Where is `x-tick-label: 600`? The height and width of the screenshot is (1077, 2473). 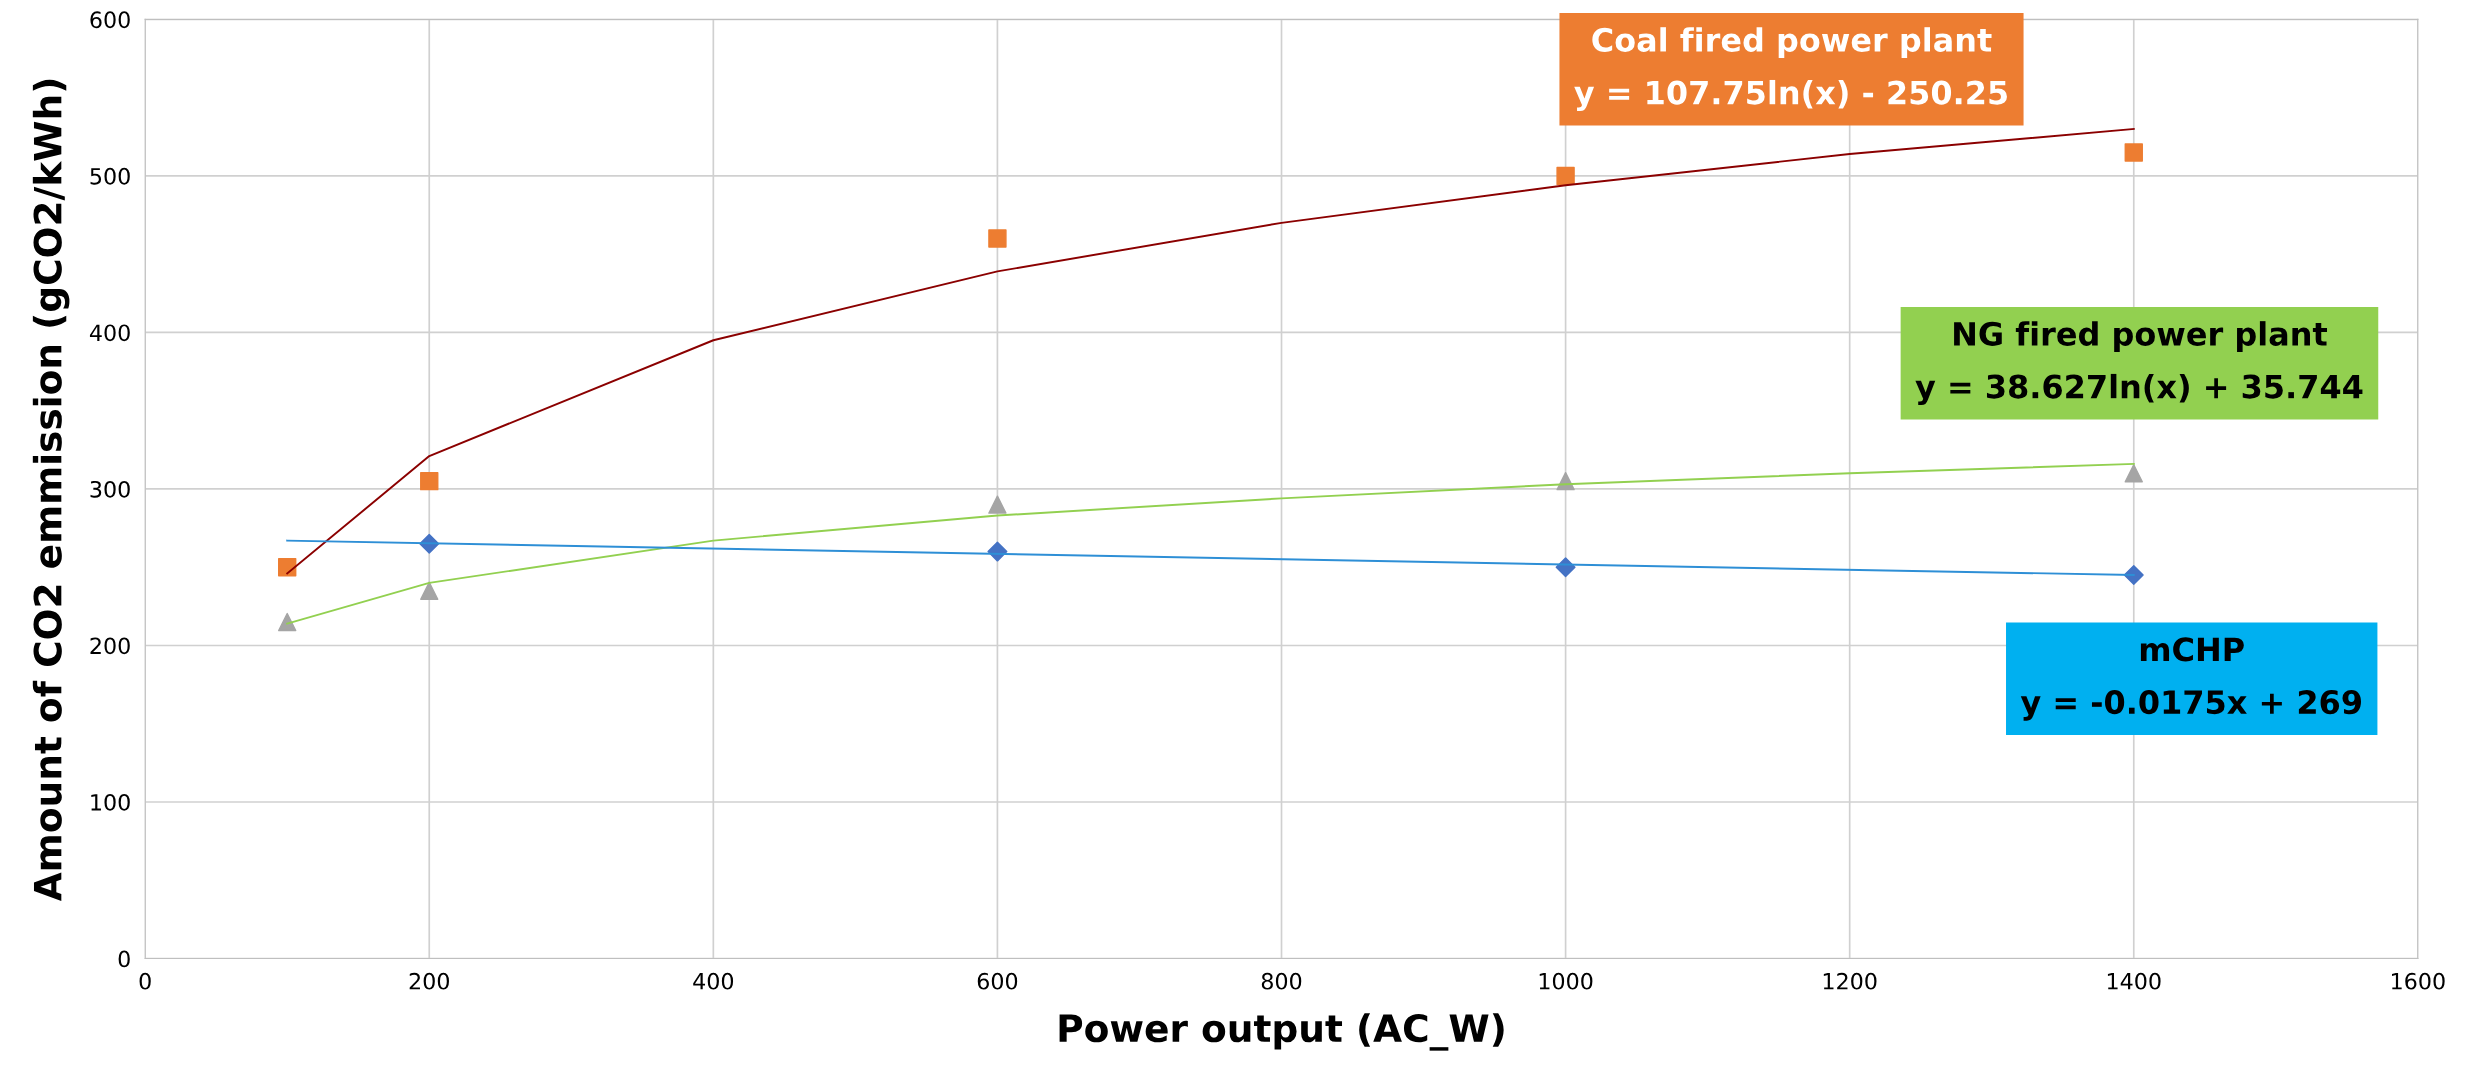
x-tick-label: 600 is located at coordinates (997, 981).